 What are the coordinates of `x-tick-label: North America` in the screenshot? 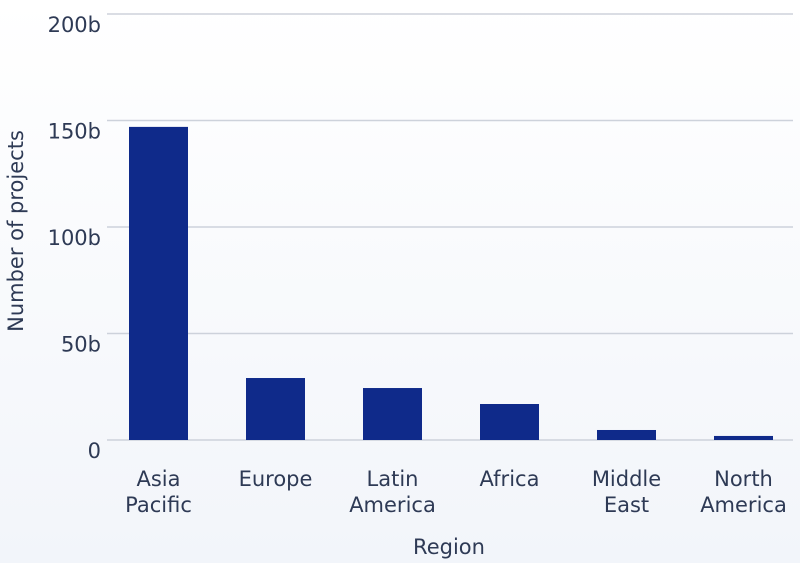 It's located at (743, 492).